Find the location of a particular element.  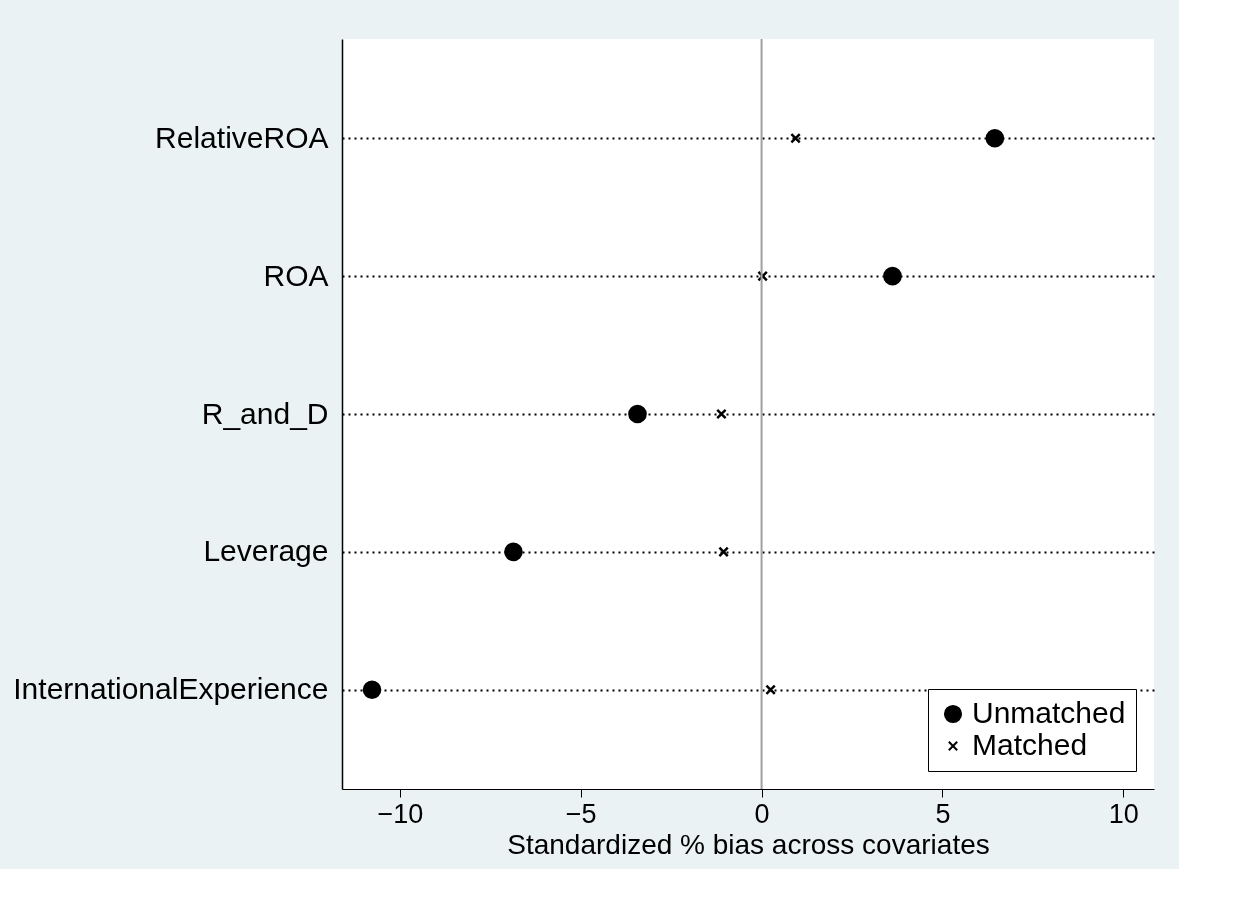

x-tick-label: 5 is located at coordinates (943, 813).